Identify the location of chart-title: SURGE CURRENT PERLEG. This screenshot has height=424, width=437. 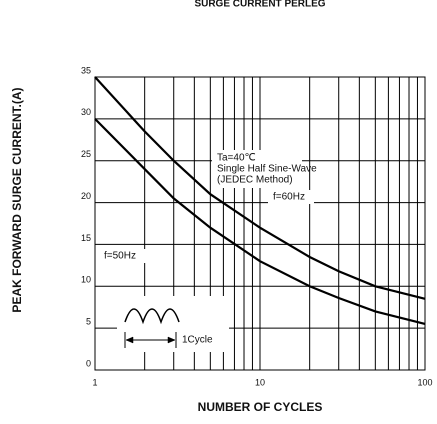
(259, 5).